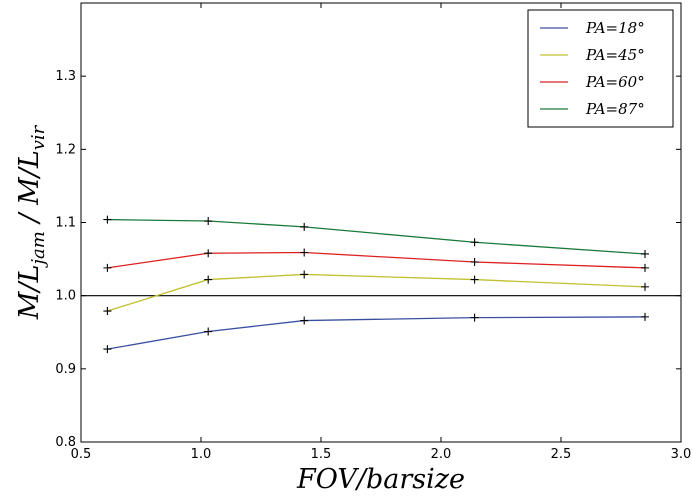 This screenshot has height=498, width=693. I want to click on y-axis-title-text: M/L, so click(29, 293).